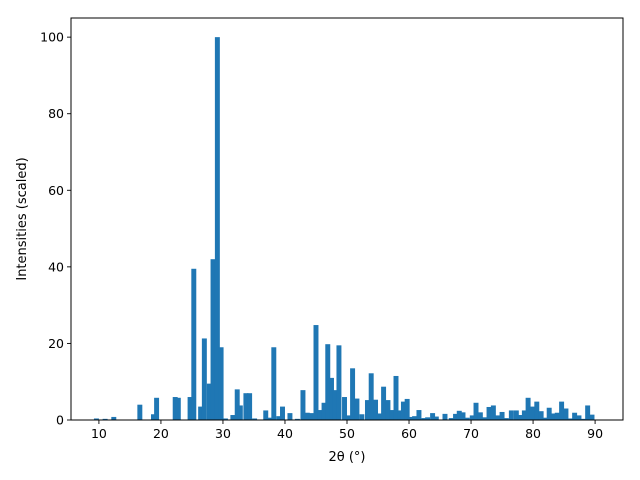 The width and height of the screenshot is (640, 480). What do you see at coordinates (52, 37) in the screenshot?
I see `y-tick-label: 100` at bounding box center [52, 37].